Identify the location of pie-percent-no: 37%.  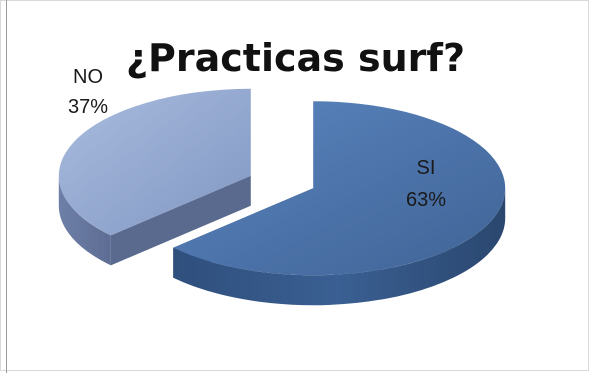
(88, 107).